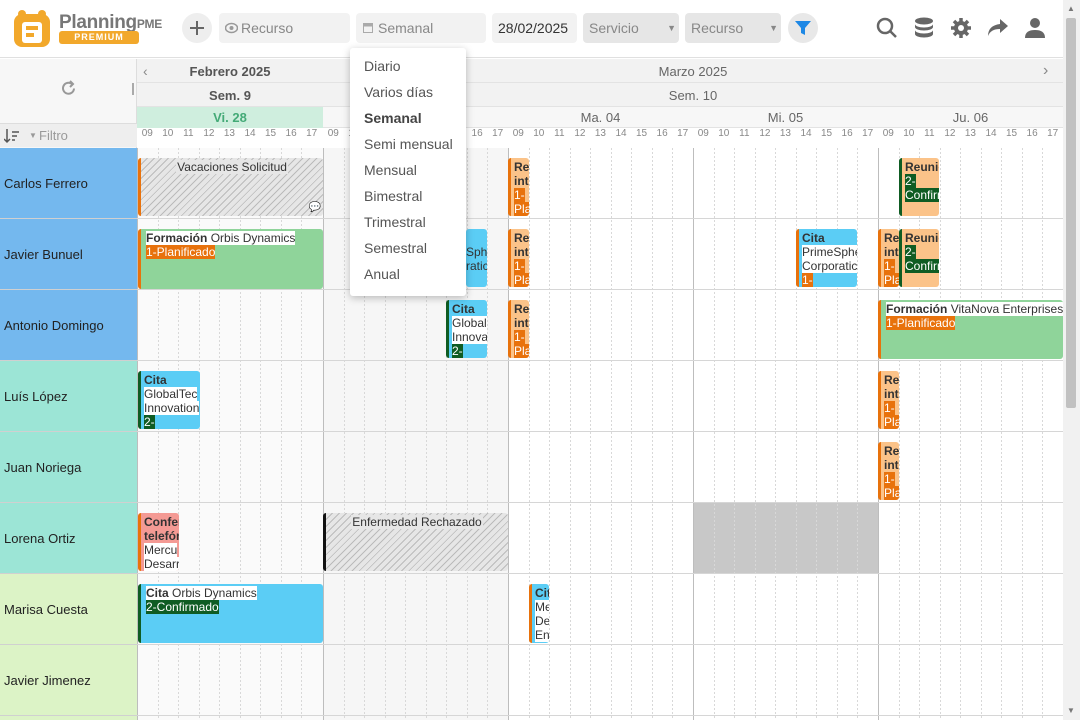  I want to click on menu-item-semestral: Semestral, so click(396, 248).